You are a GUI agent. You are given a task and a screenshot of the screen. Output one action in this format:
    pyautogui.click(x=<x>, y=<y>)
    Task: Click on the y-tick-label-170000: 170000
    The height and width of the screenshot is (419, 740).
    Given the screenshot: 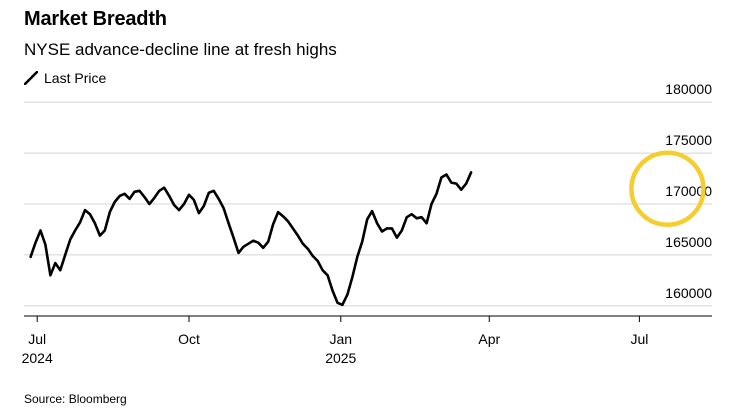 What is the action you would take?
    pyautogui.click(x=688, y=191)
    